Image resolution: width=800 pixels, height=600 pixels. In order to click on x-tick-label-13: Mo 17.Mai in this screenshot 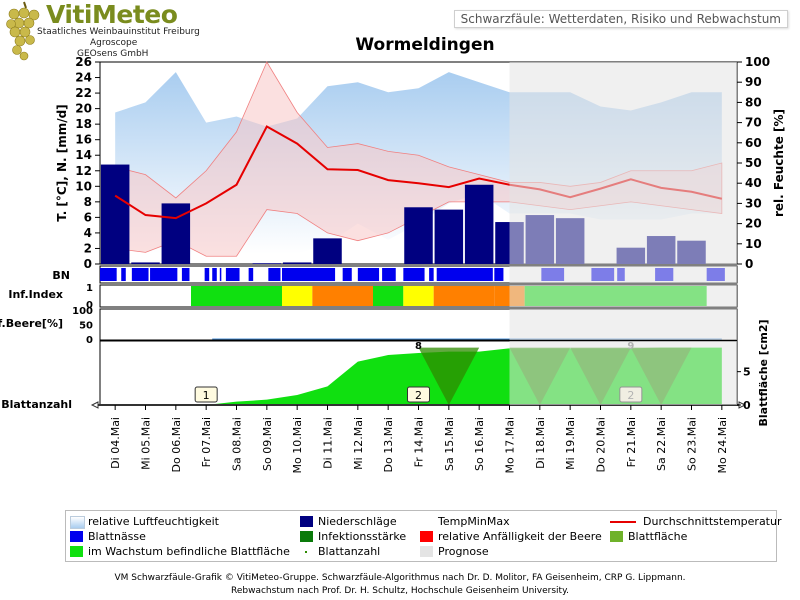, I will do `click(510, 445)`.